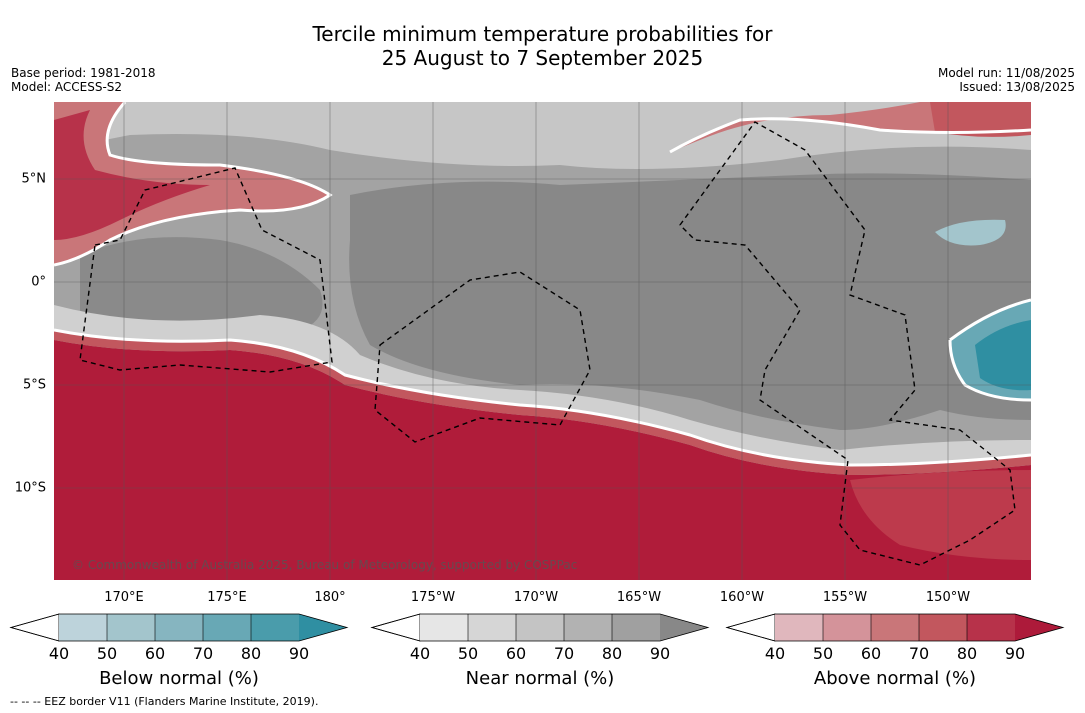 The height and width of the screenshot is (713, 1085). I want to click on model-run: Model run: 11/08/2025, so click(1006, 73).